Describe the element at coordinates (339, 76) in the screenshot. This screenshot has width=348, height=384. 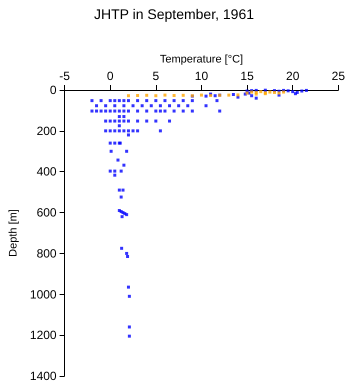
I see `x-tick-label: 25` at that location.